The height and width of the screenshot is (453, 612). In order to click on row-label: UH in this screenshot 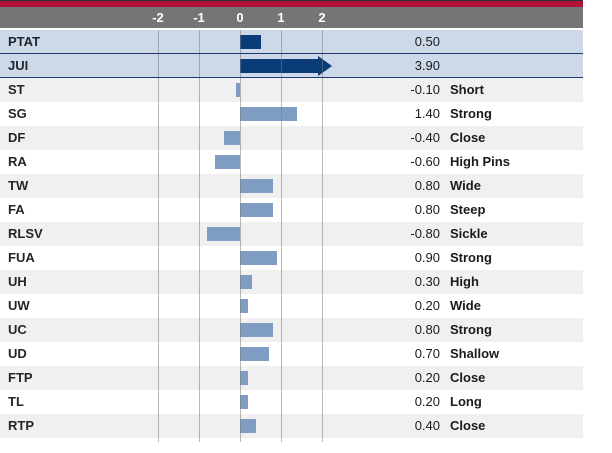, I will do `click(17, 281)`.